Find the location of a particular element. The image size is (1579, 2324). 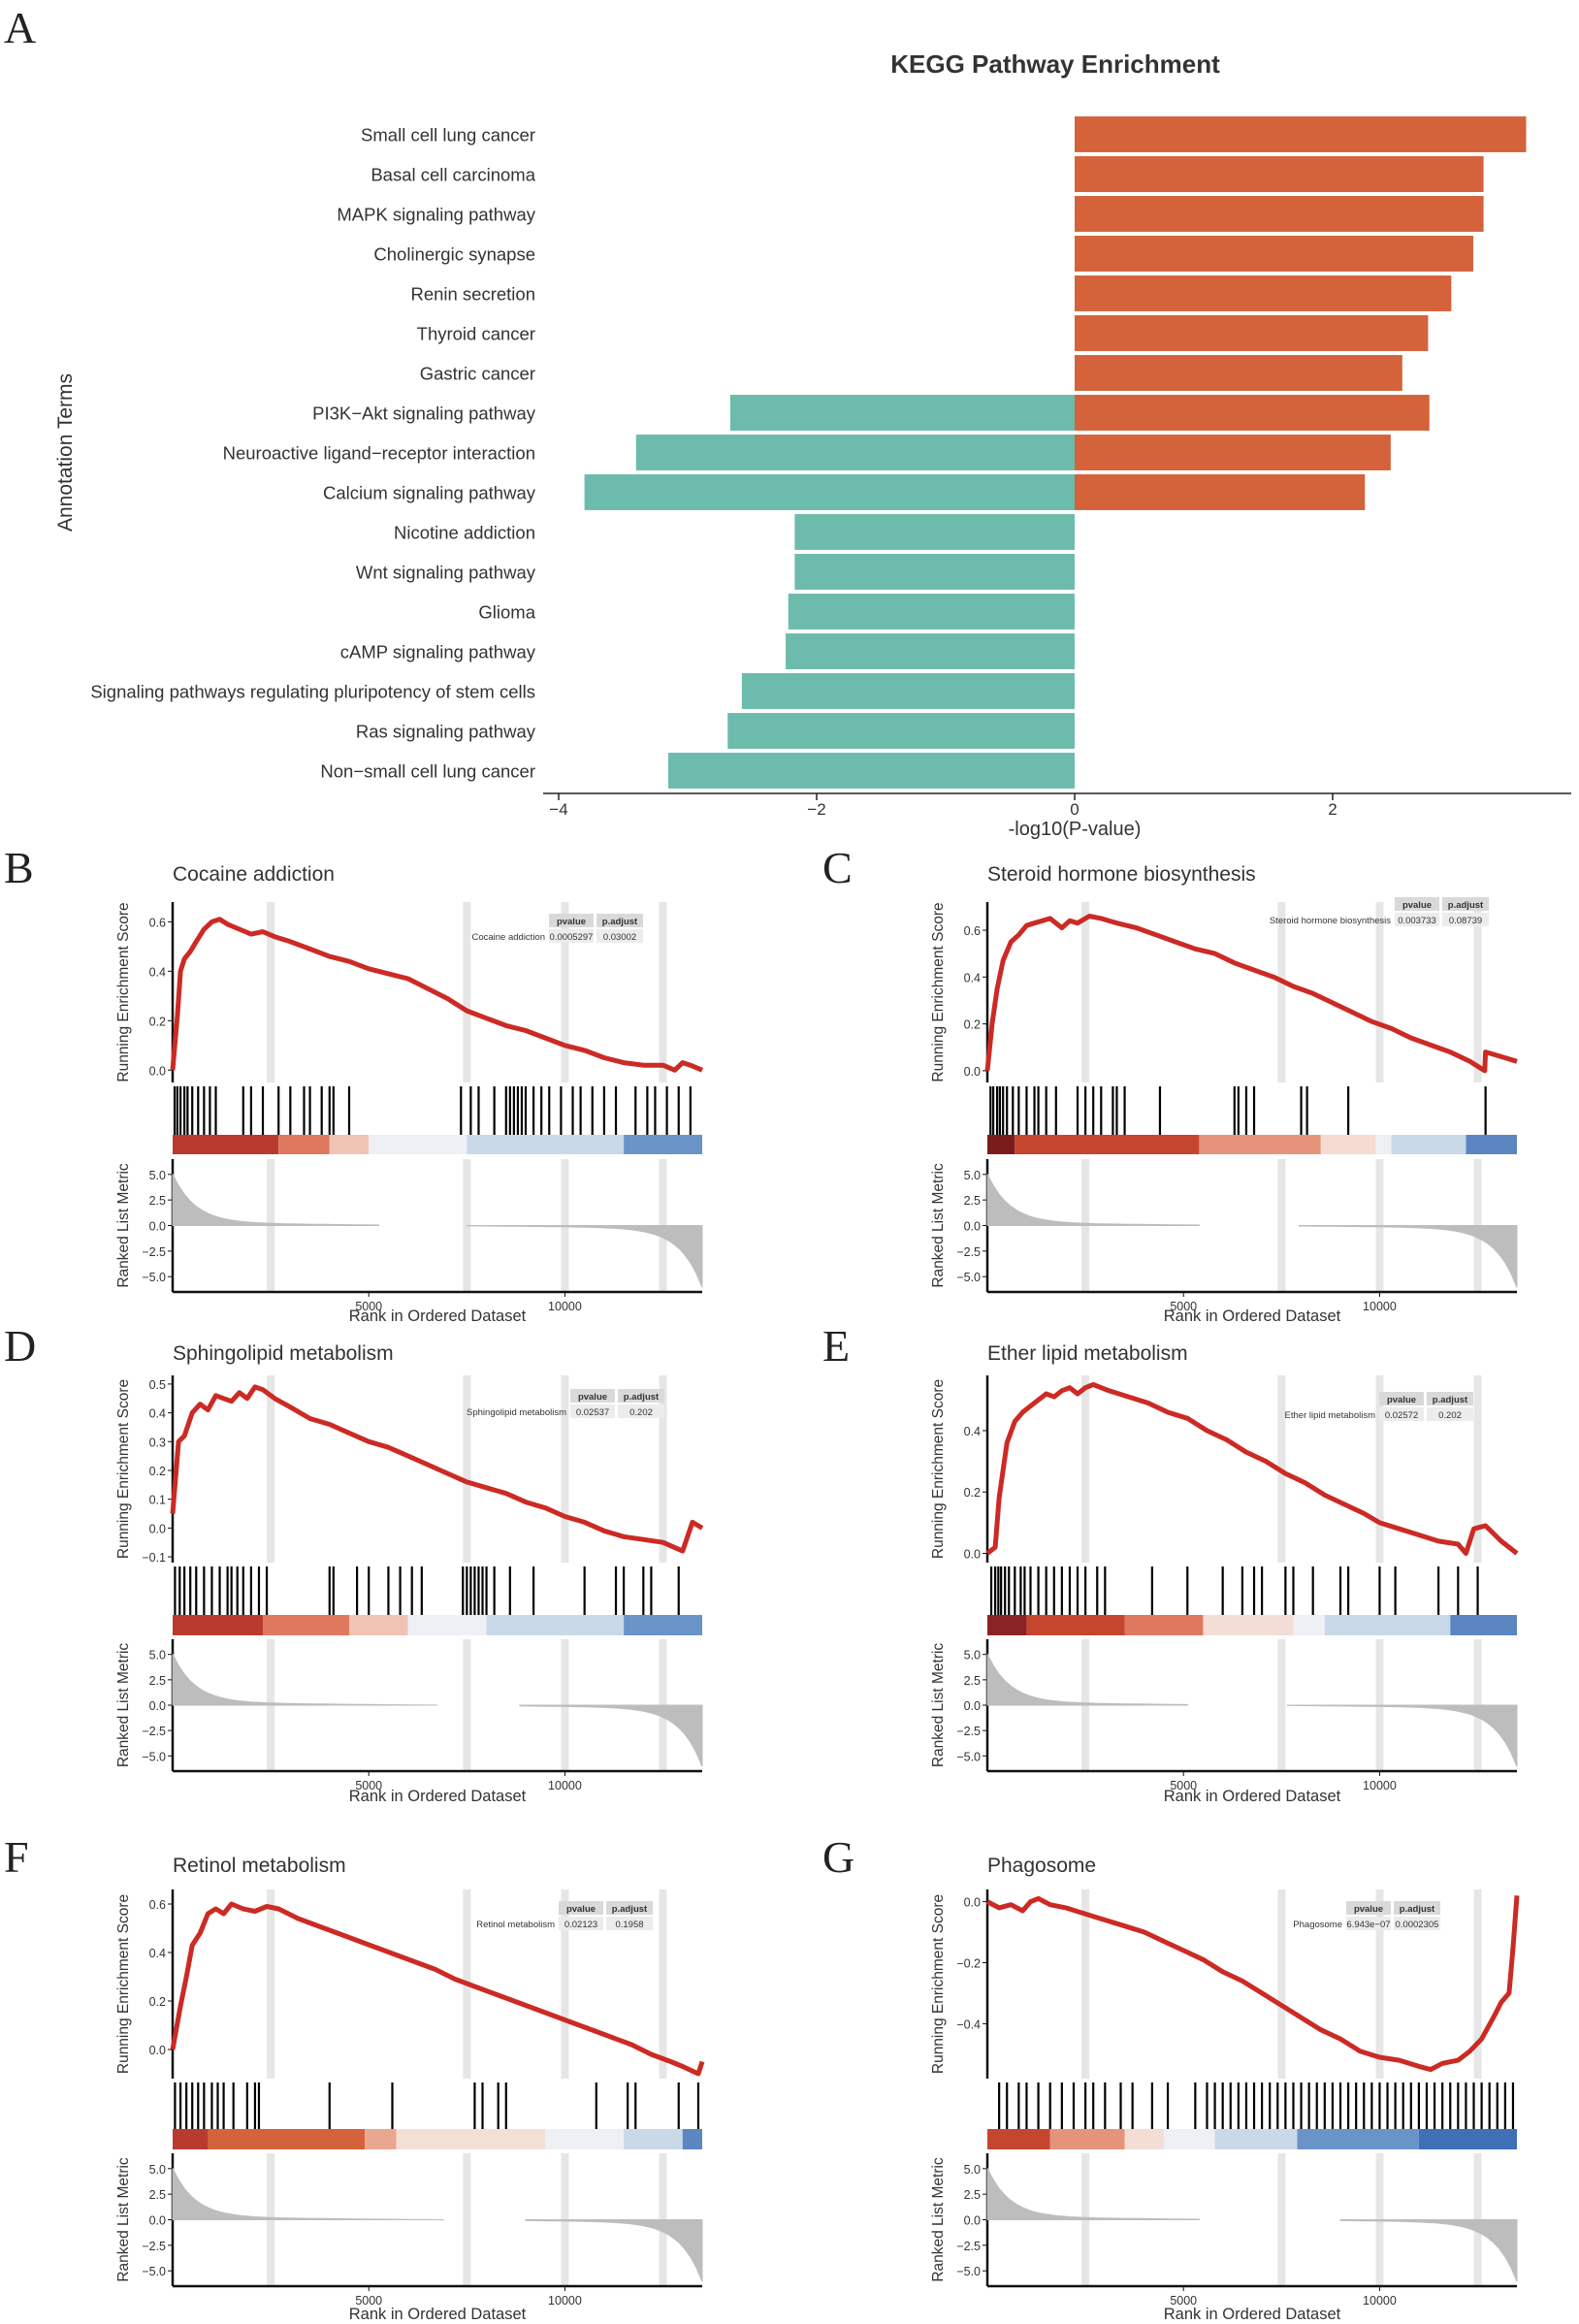

table-gene-set-name: Steroid hormone biosynthesis is located at coordinates (1330, 921).